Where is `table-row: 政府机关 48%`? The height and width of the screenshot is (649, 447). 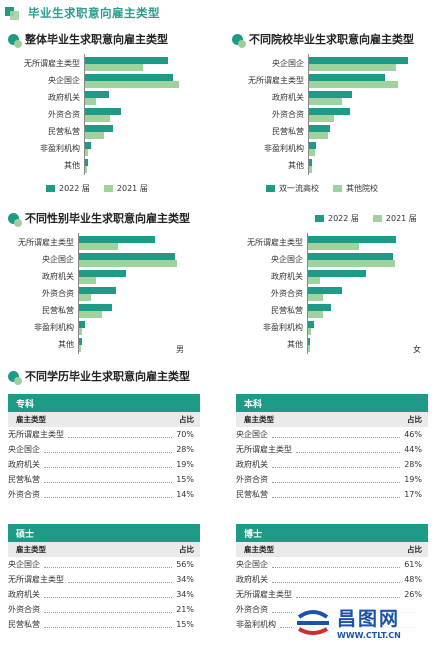
table-row: 政府机关 48% is located at coordinates (332, 579).